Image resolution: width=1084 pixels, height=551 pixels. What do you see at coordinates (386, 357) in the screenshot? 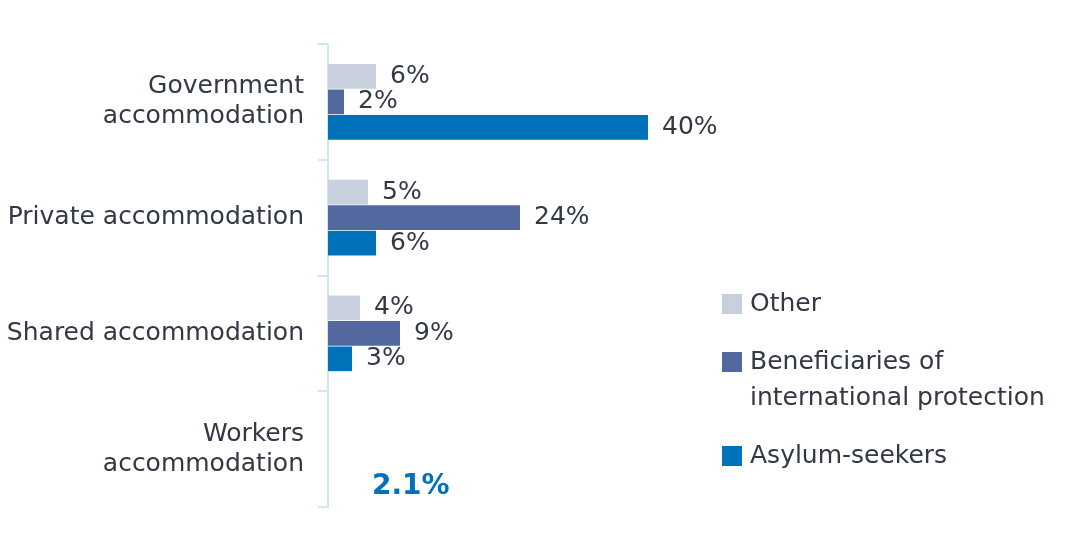
I see `data-label: 3%` at bounding box center [386, 357].